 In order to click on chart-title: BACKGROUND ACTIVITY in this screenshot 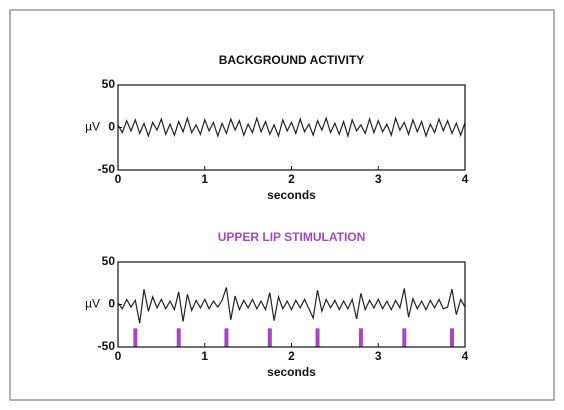, I will do `click(292, 60)`.